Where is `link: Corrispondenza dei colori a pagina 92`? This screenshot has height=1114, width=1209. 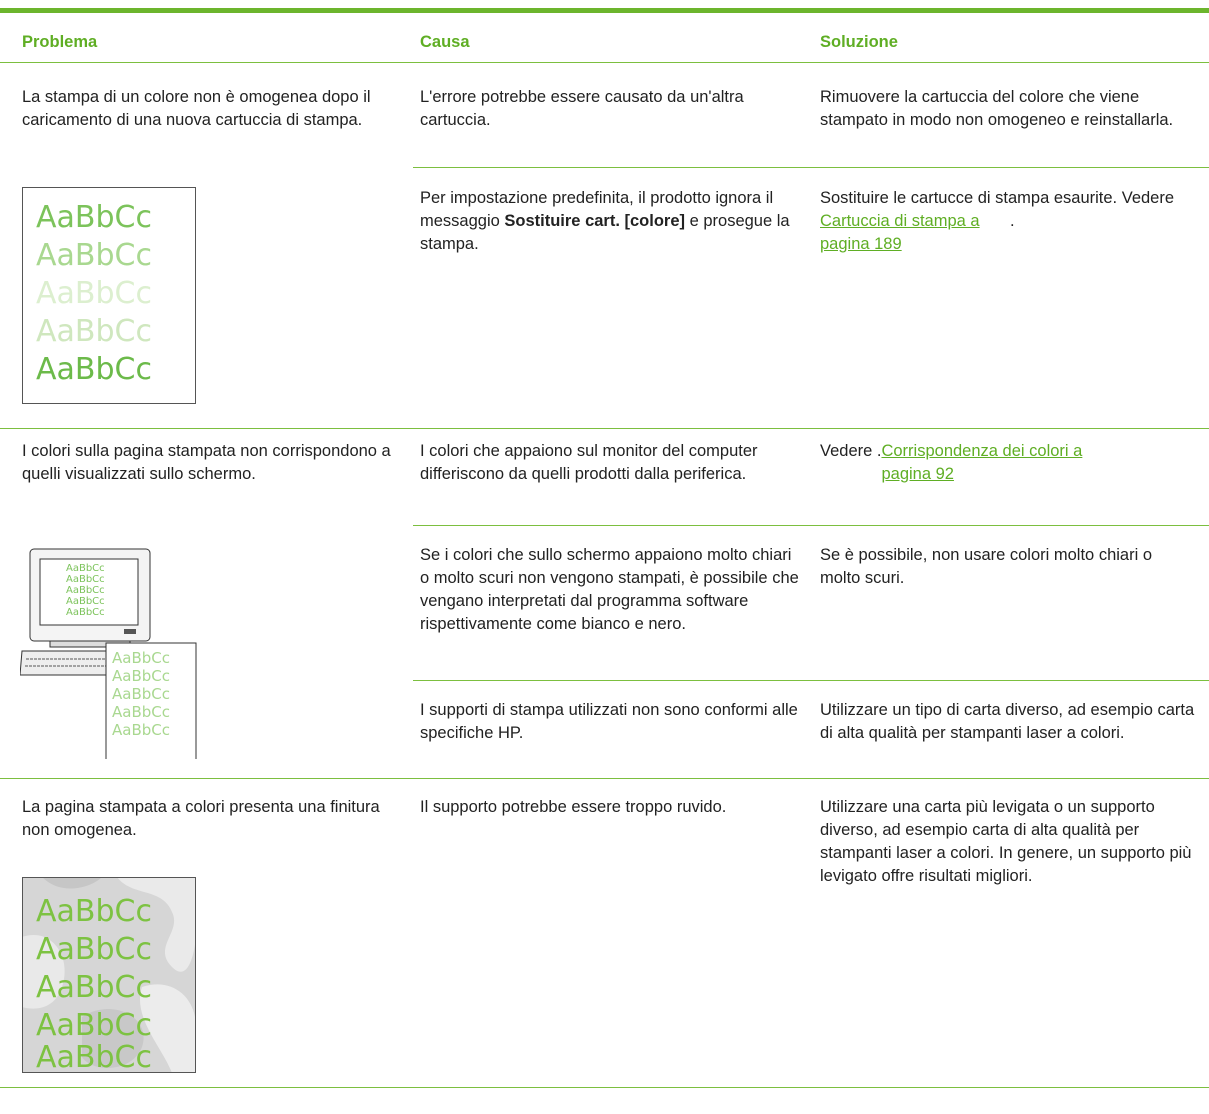 link: Corrispondenza dei colori a pagina 92 is located at coordinates (982, 462).